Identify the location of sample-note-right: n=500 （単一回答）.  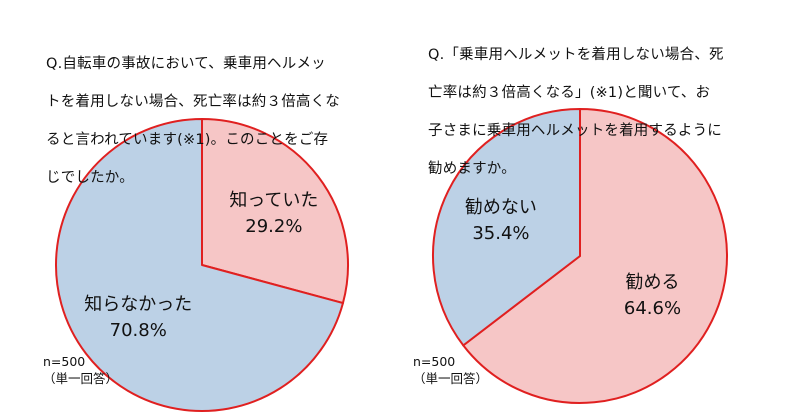
(451, 370).